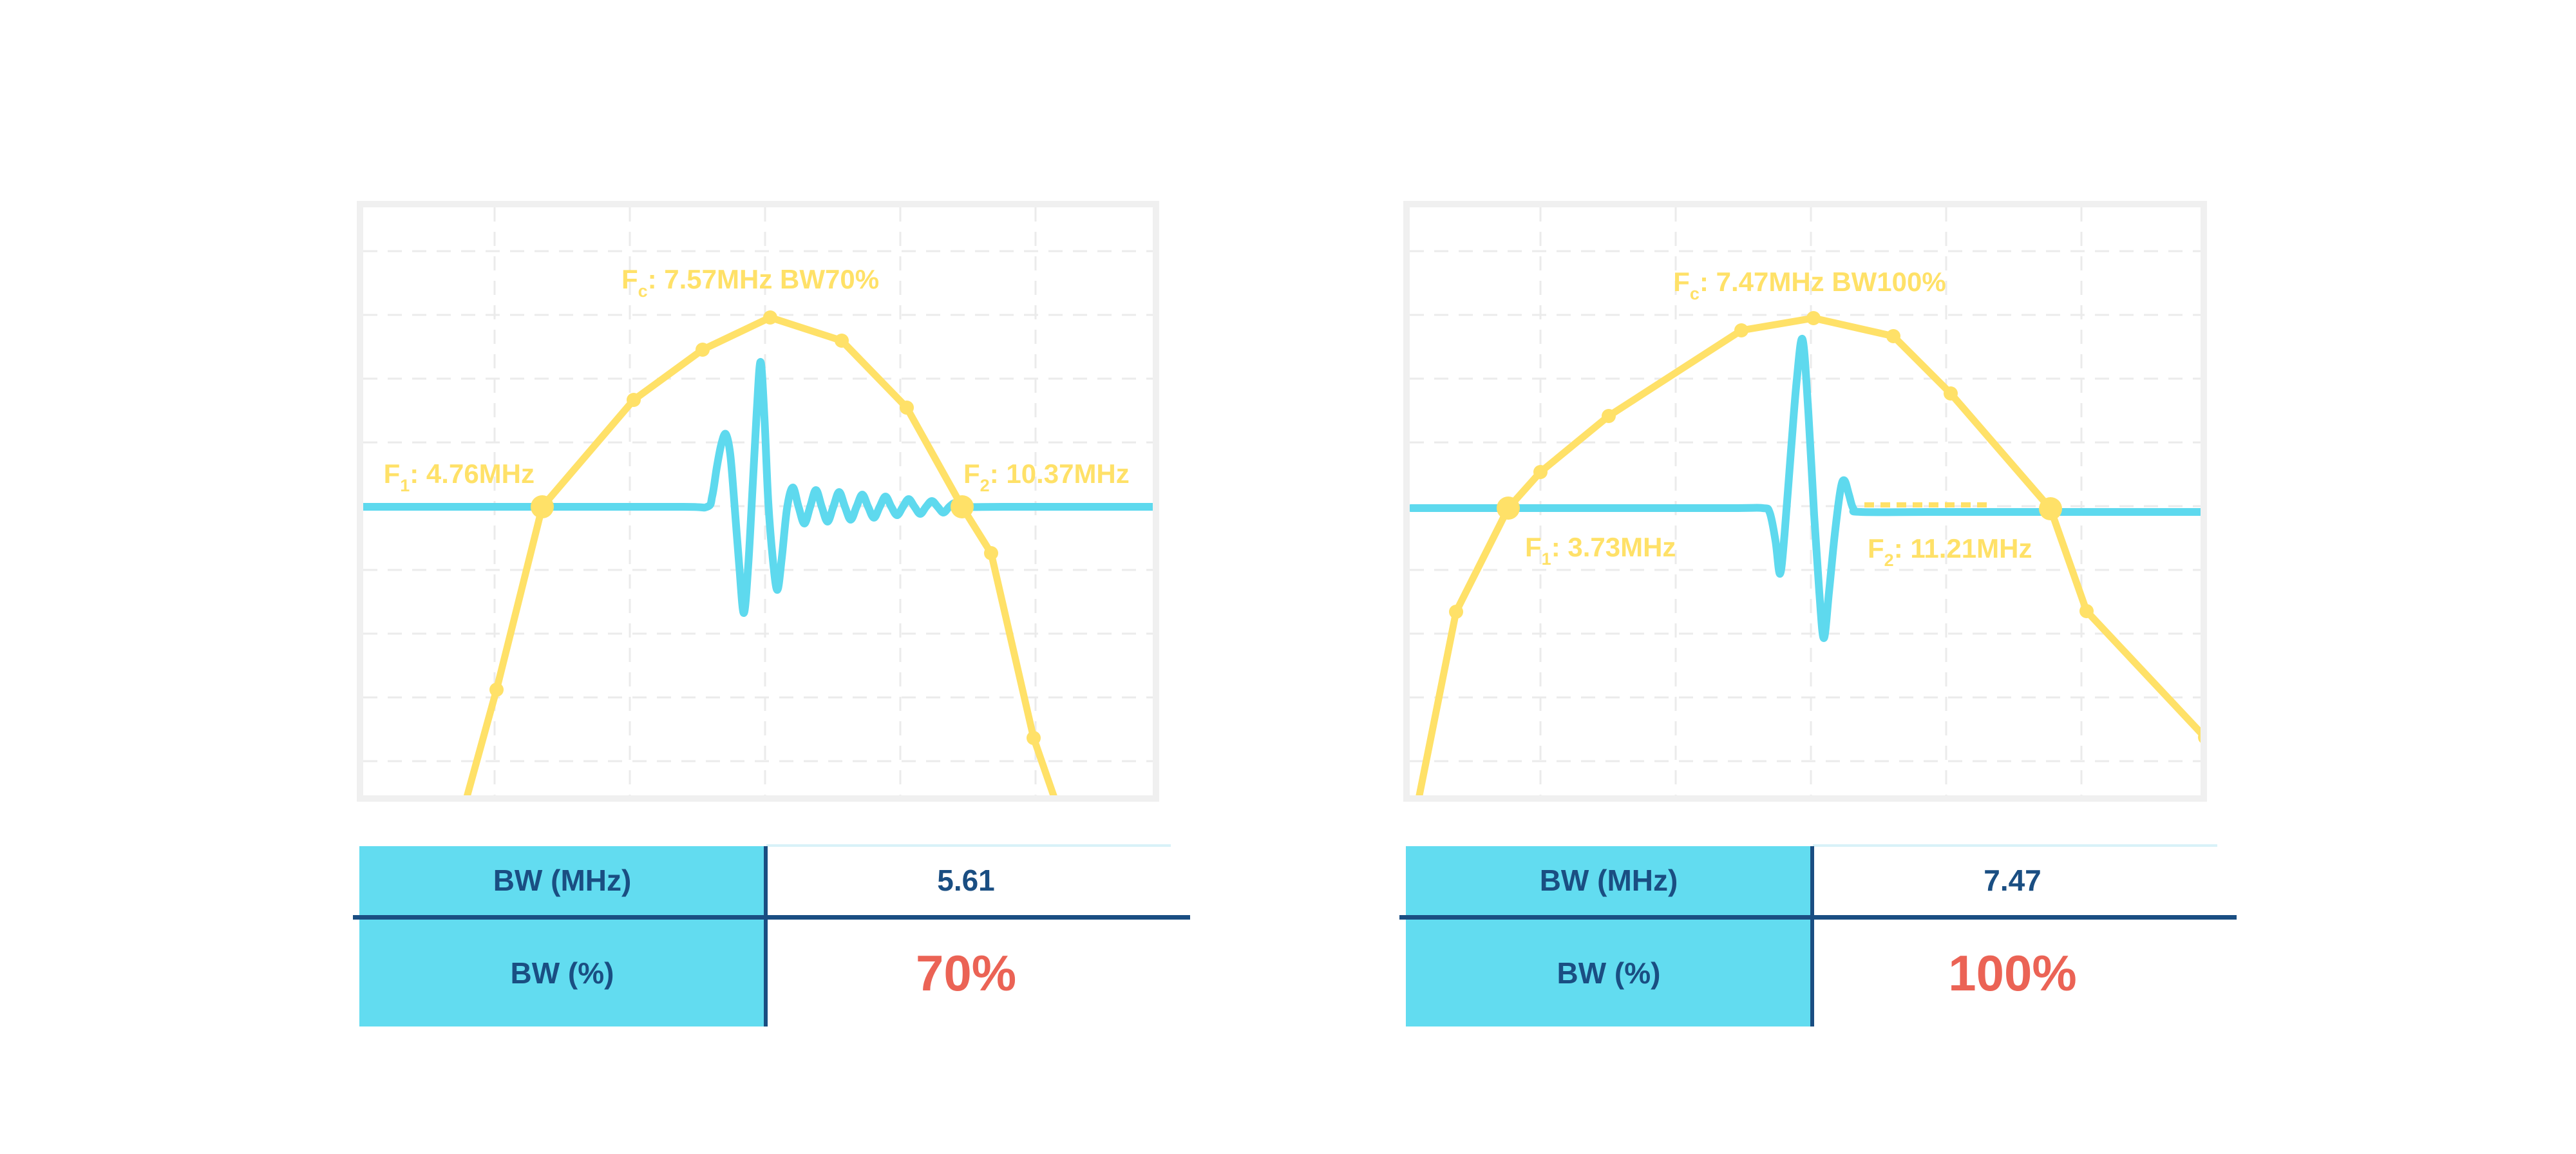 This screenshot has width=2576, height=1154. I want to click on bw-mhz-value: 7.47, so click(2012, 880).